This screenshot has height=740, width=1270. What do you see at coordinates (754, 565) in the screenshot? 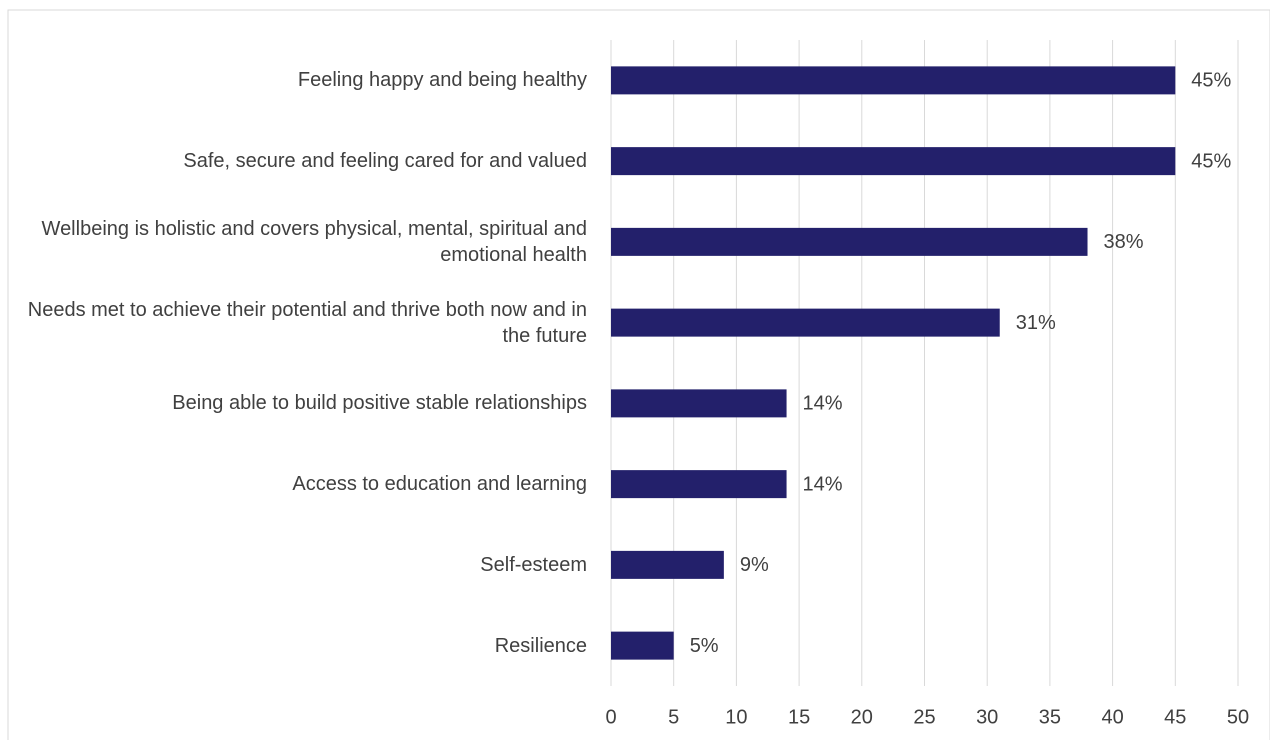
I see `data-label: 9%` at bounding box center [754, 565].